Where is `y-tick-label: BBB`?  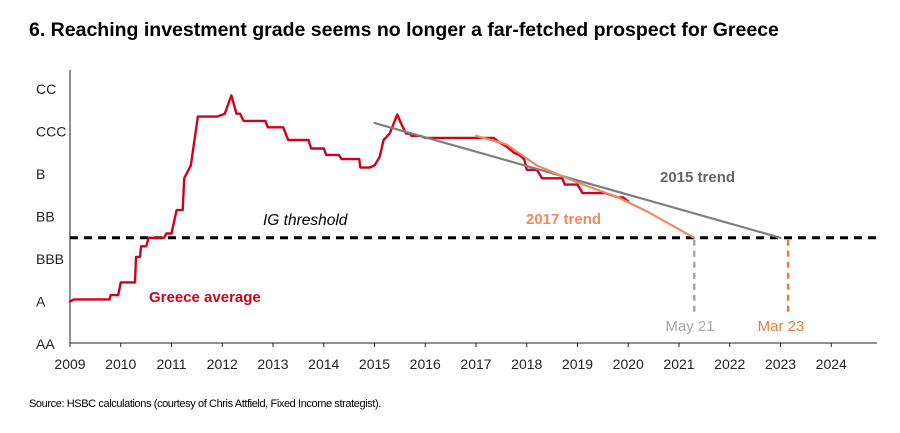 y-tick-label: BBB is located at coordinates (50, 259).